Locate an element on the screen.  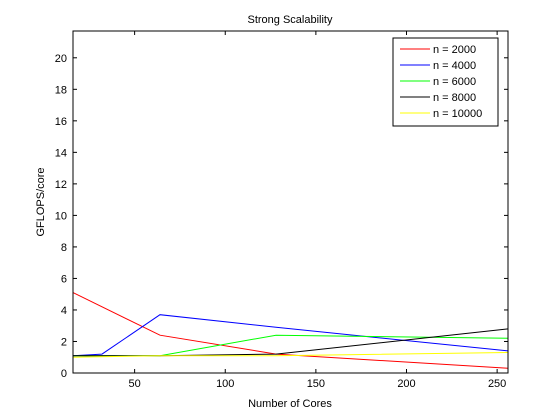
y-tick-label: 2 is located at coordinates (64, 342).